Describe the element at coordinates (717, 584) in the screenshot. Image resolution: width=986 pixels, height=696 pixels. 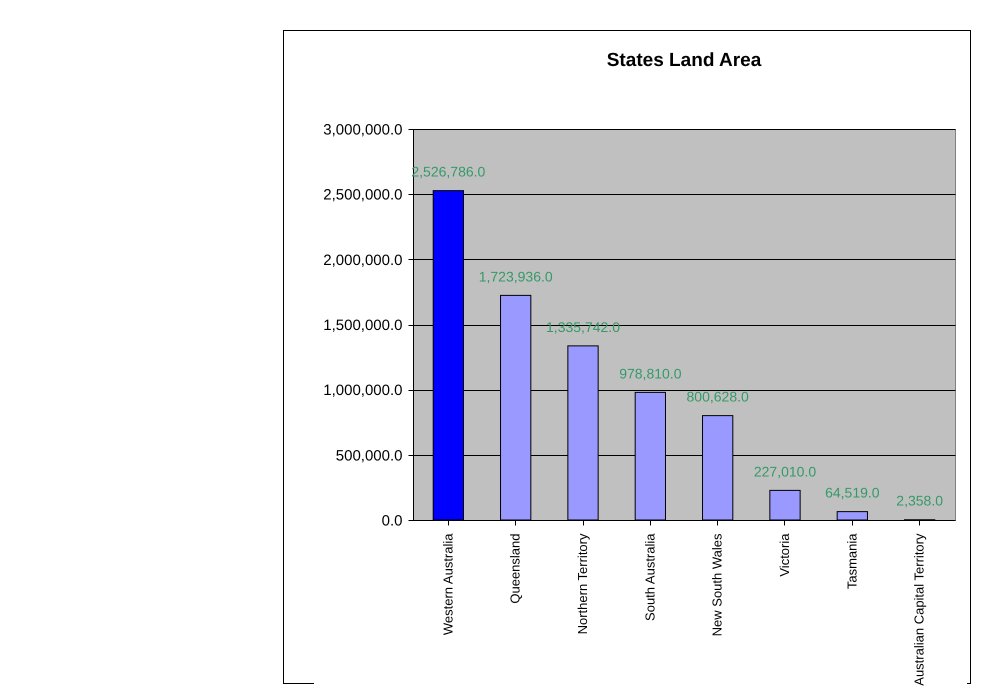
I see `x-tick-label: New South Wales` at that location.